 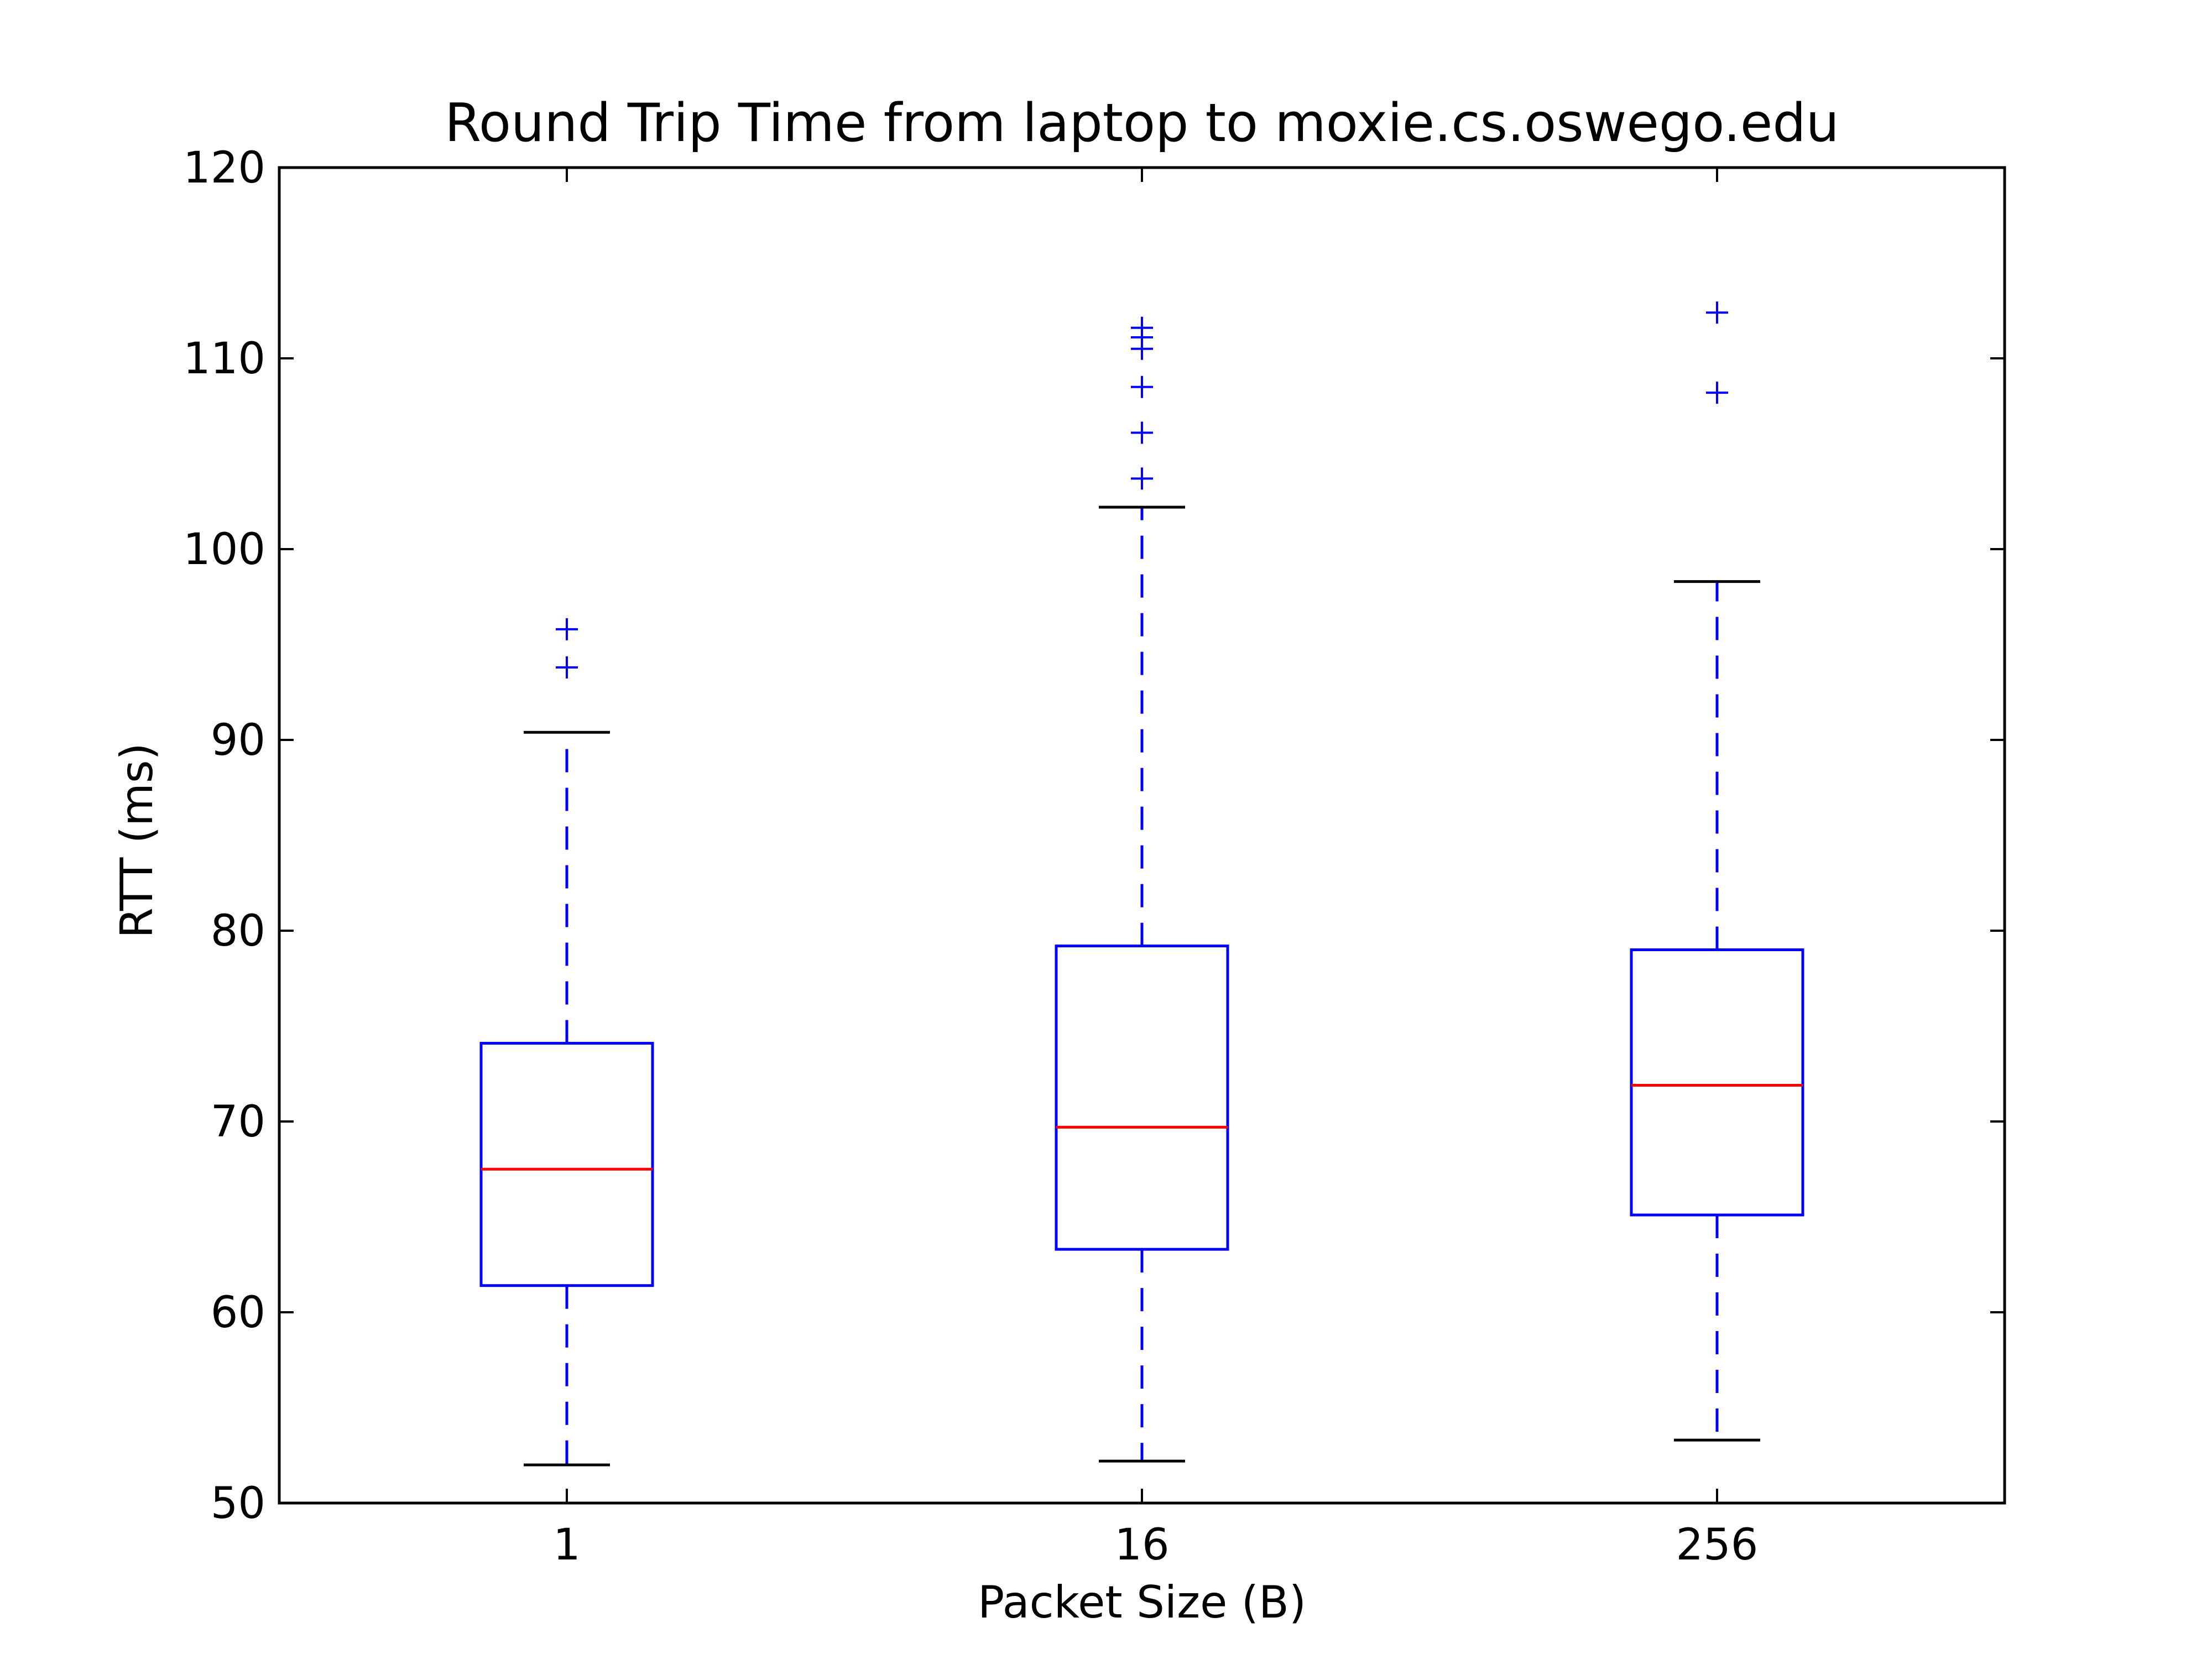 I want to click on y-tick-label: 110, so click(x=224, y=359).